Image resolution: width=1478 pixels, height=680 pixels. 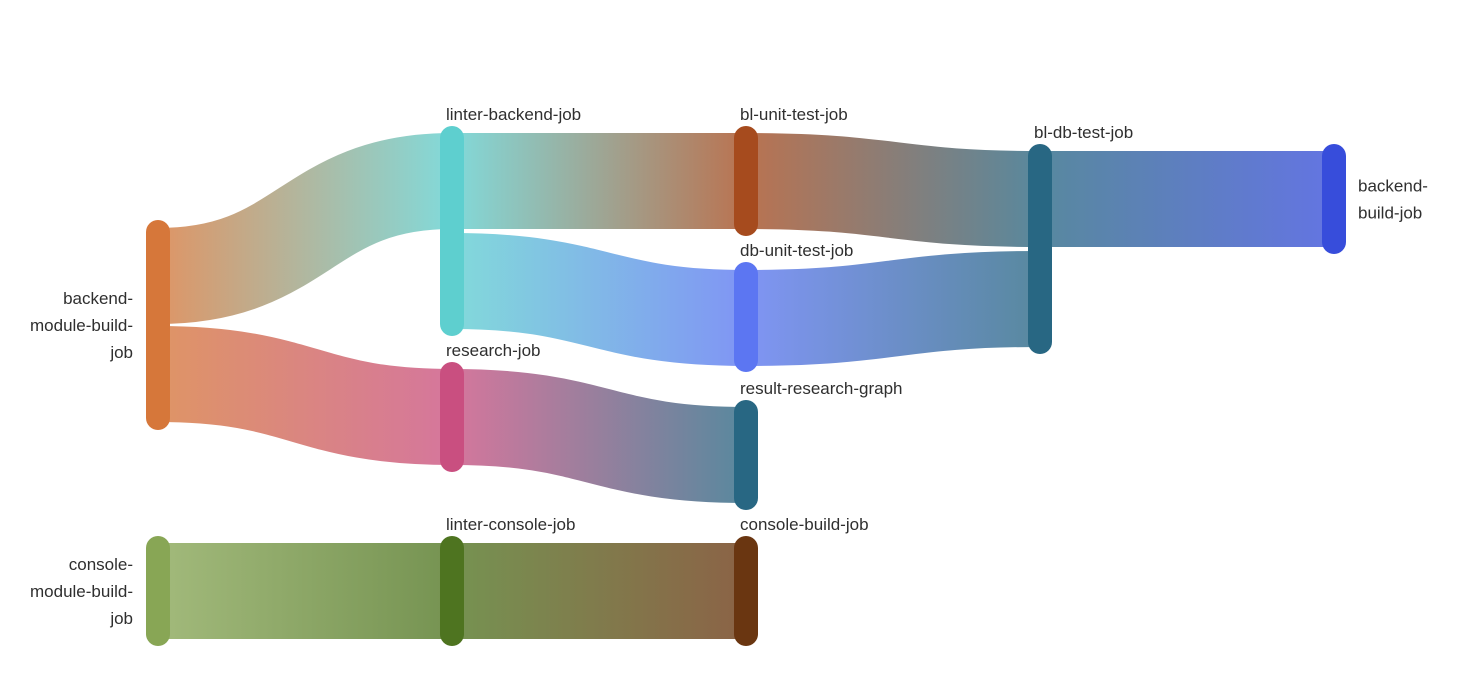 I want to click on node-label-line: bl-db-test-job, so click(x=1083, y=132).